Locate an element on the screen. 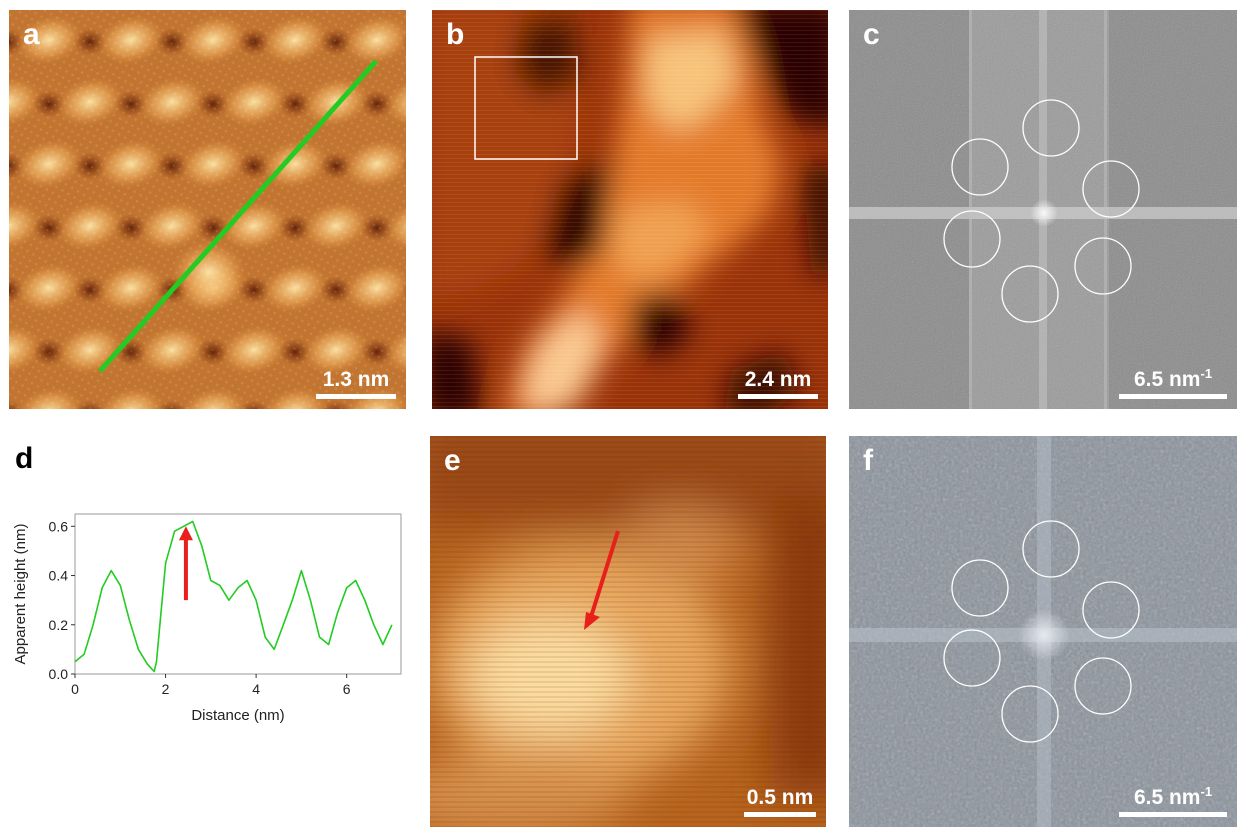  fft-image-f is located at coordinates (1043, 631).